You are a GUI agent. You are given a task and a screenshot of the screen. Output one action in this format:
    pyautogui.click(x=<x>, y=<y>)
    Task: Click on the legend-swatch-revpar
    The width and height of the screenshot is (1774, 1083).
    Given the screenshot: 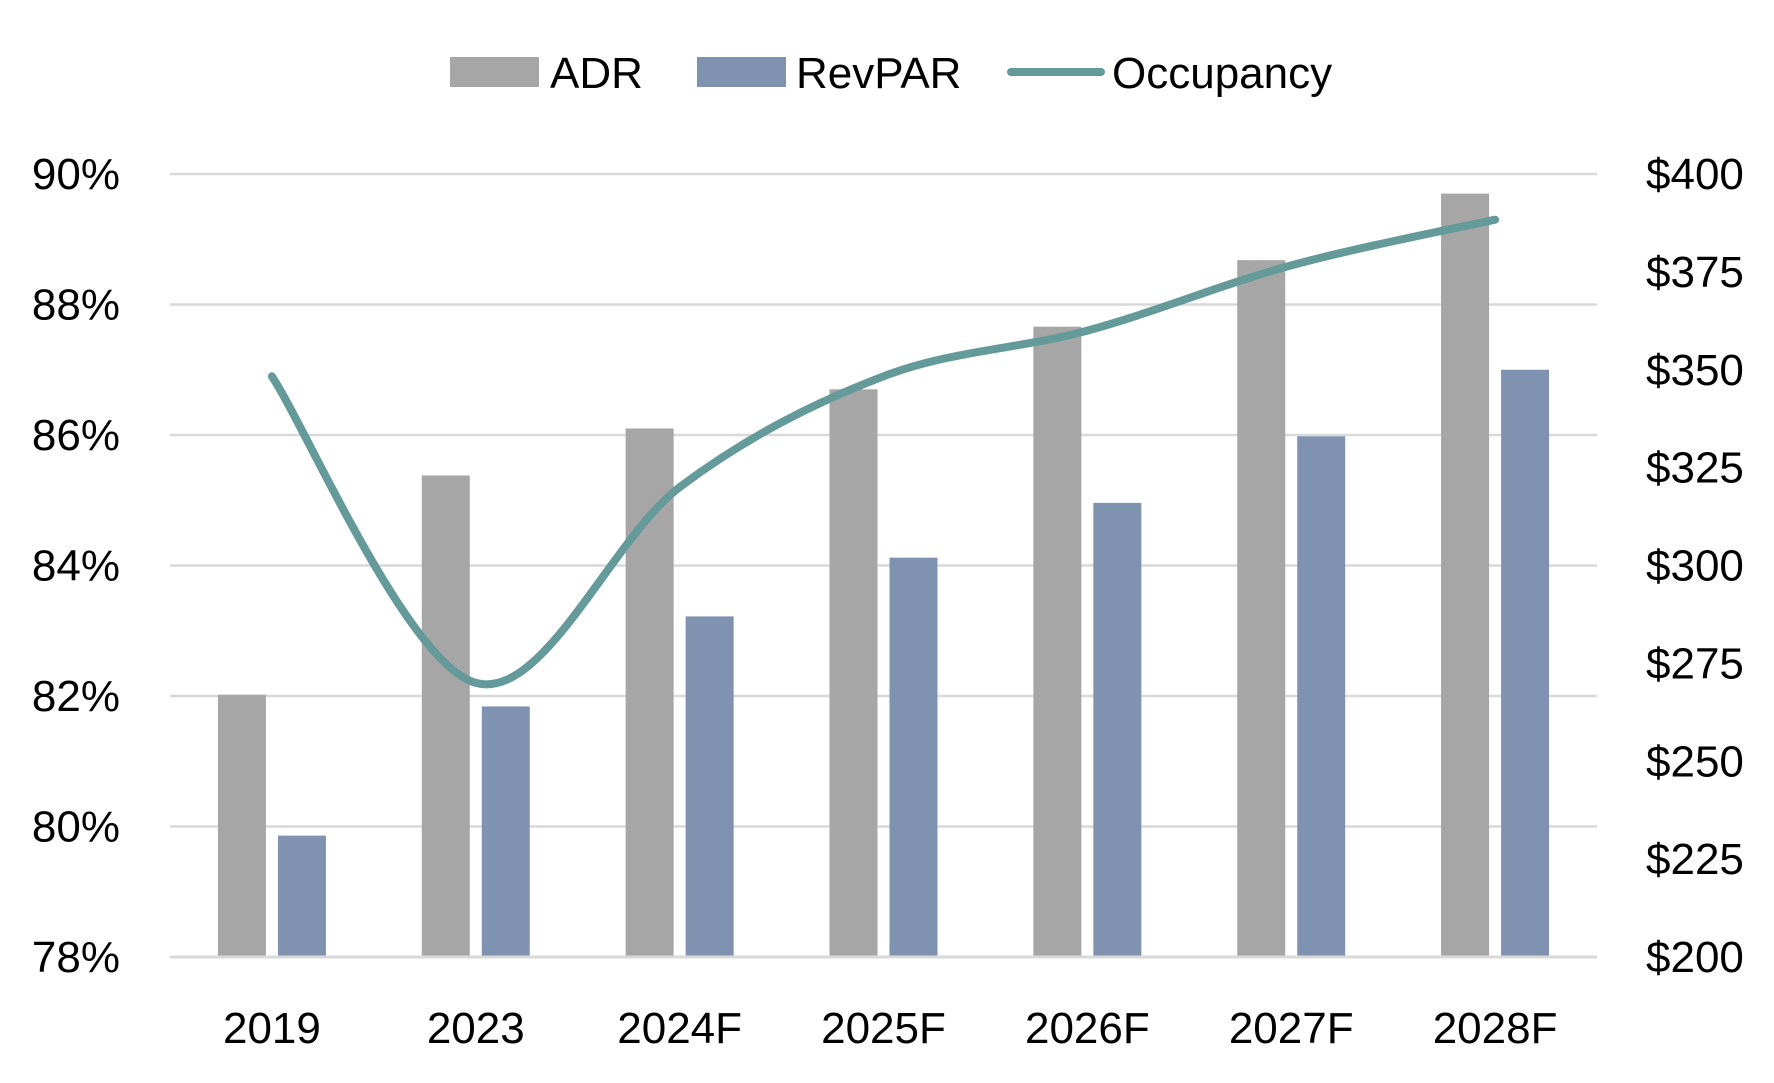 What is the action you would take?
    pyautogui.click(x=741, y=72)
    